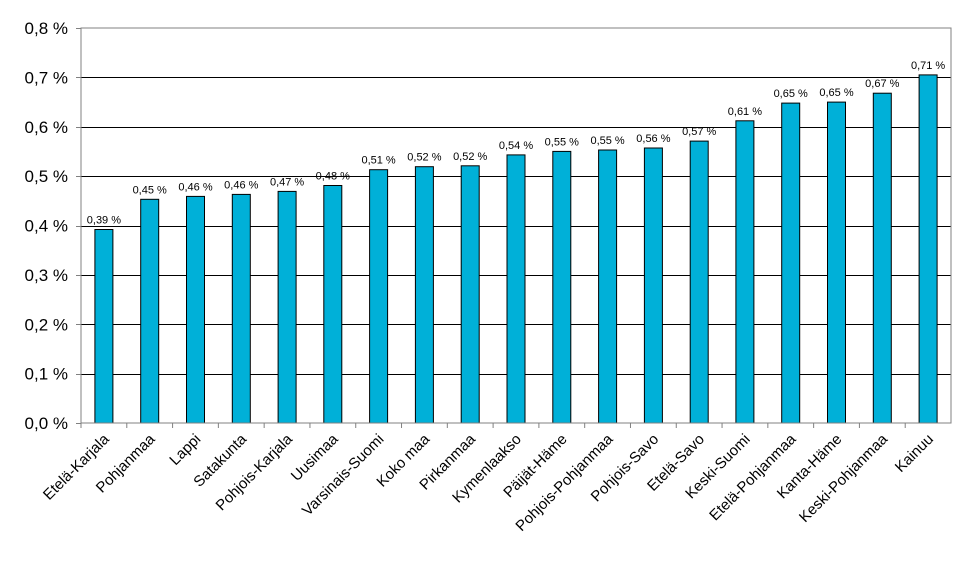 The height and width of the screenshot is (587, 965). I want to click on y-tick-label: 0,4 %, so click(46, 226).